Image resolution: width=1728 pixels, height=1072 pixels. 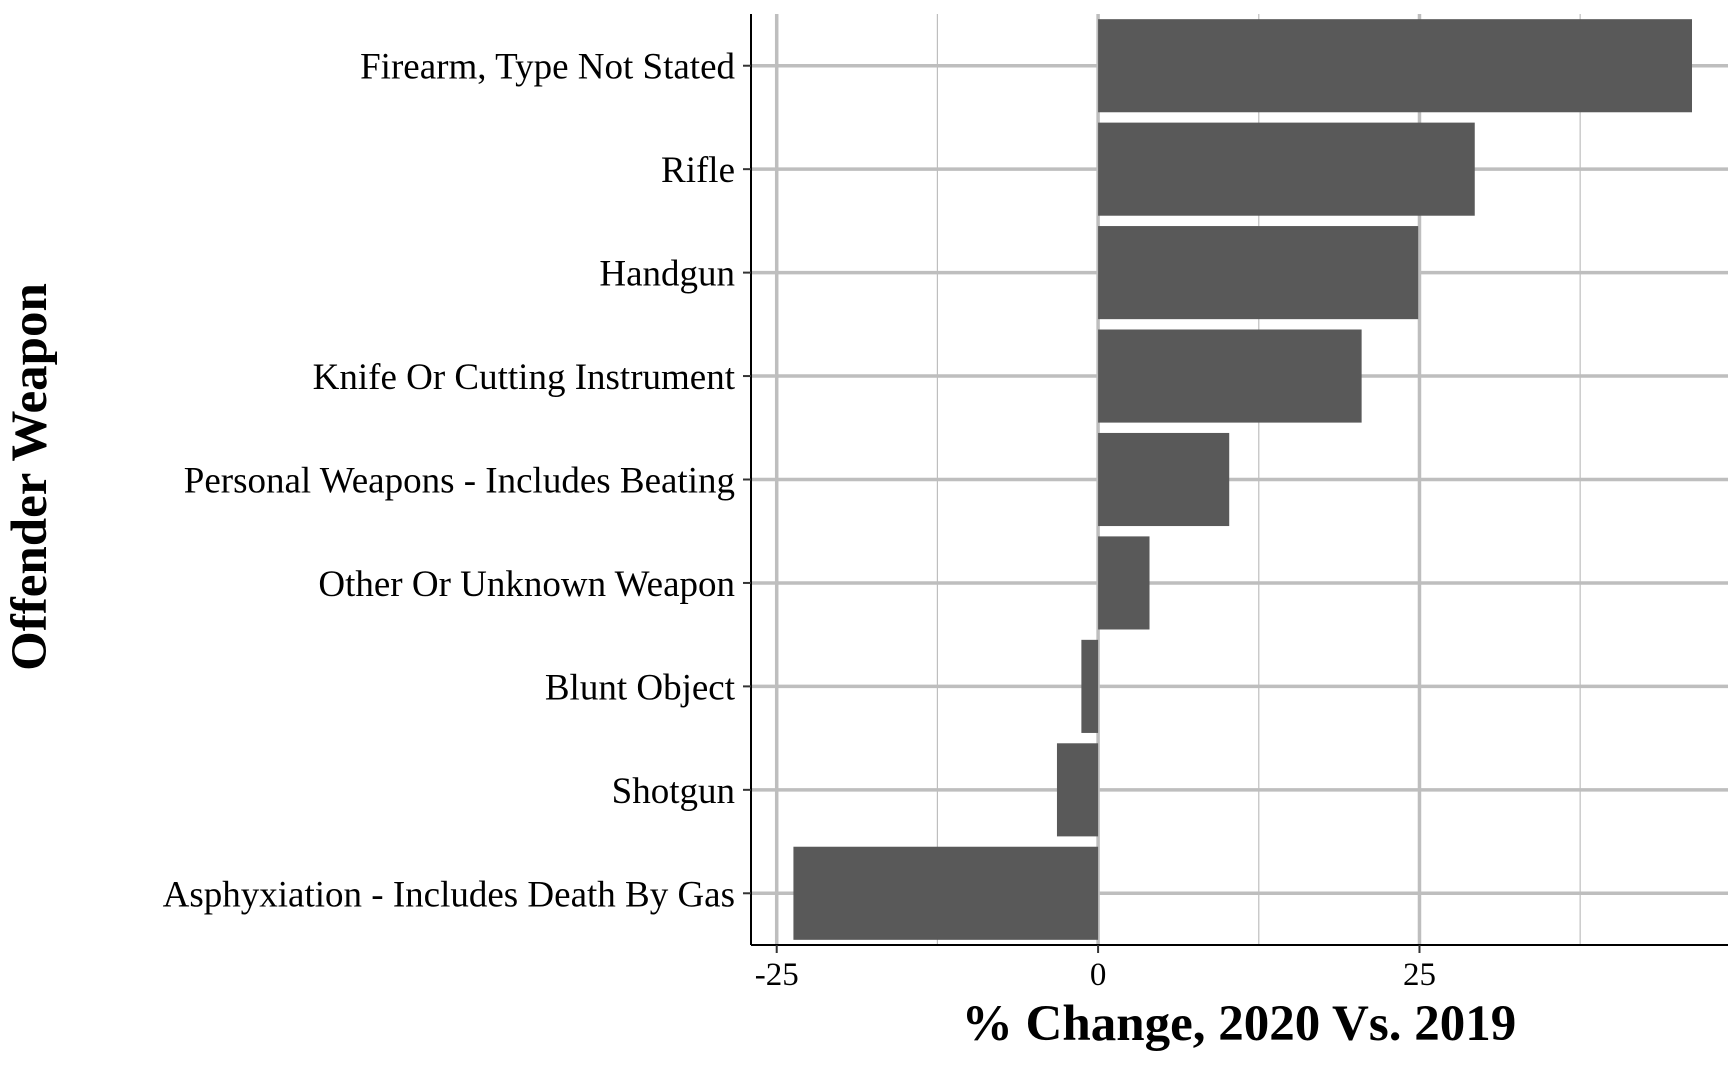 What do you see at coordinates (1098, 975) in the screenshot?
I see `x-tick-label: 0` at bounding box center [1098, 975].